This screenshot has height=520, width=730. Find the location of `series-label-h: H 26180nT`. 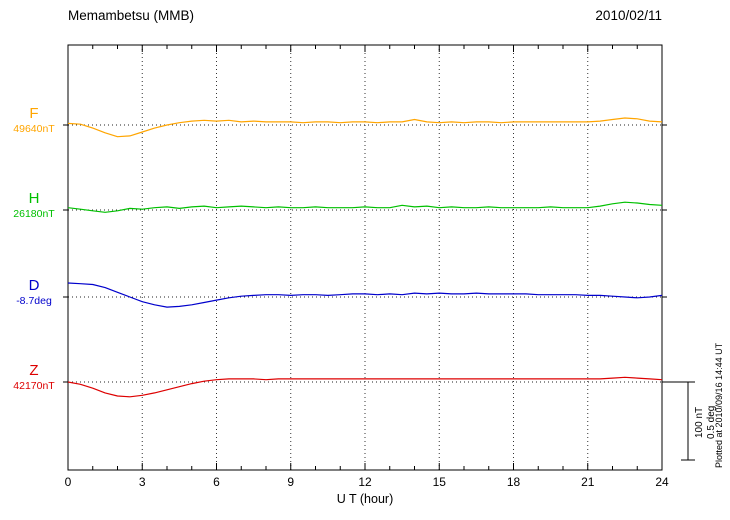

series-label-h: H 26180nT is located at coordinates (34, 205).